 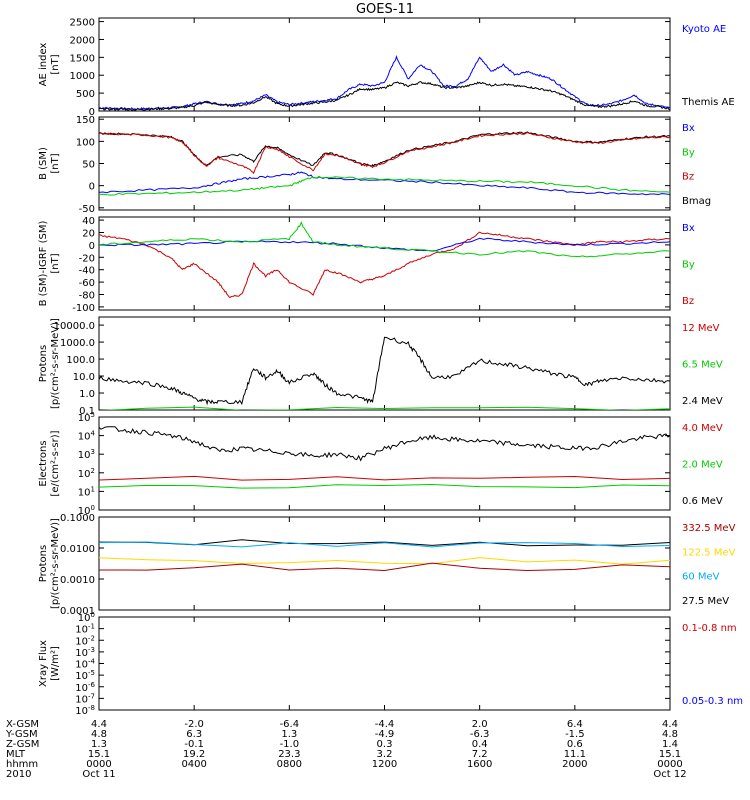 I want to click on x-axis-value: 0800, so click(x=289, y=764).